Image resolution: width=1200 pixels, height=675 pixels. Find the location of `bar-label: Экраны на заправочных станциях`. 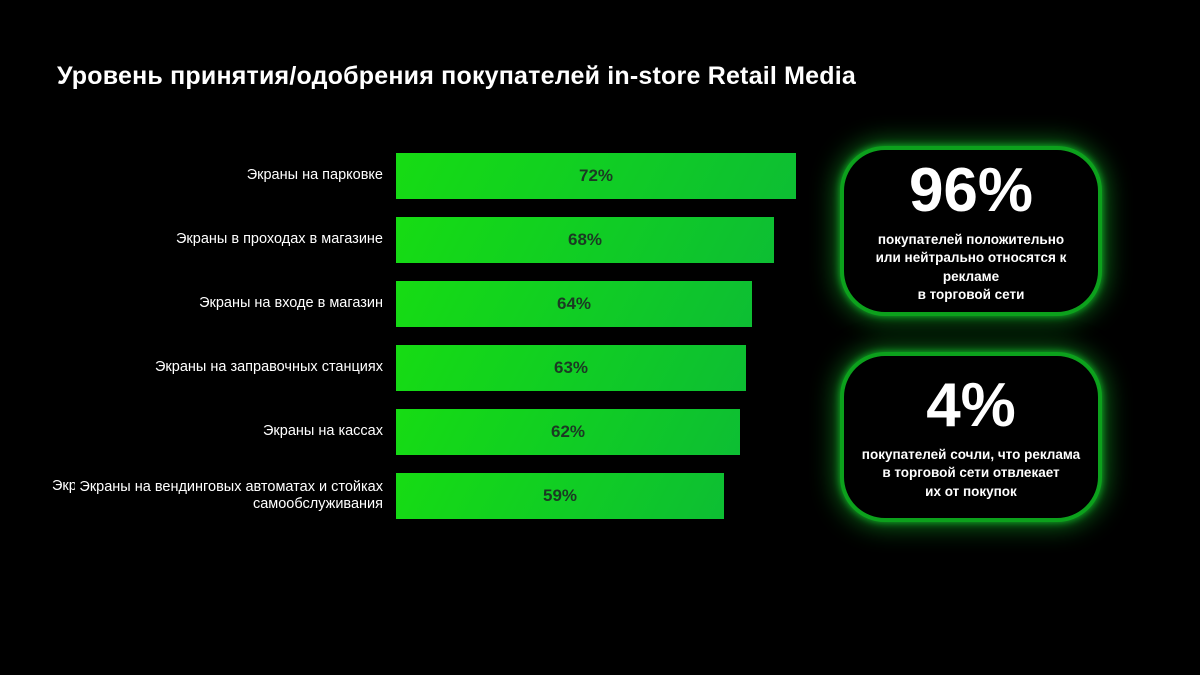

bar-label: Экраны на заправочных станциях is located at coordinates (269, 367).